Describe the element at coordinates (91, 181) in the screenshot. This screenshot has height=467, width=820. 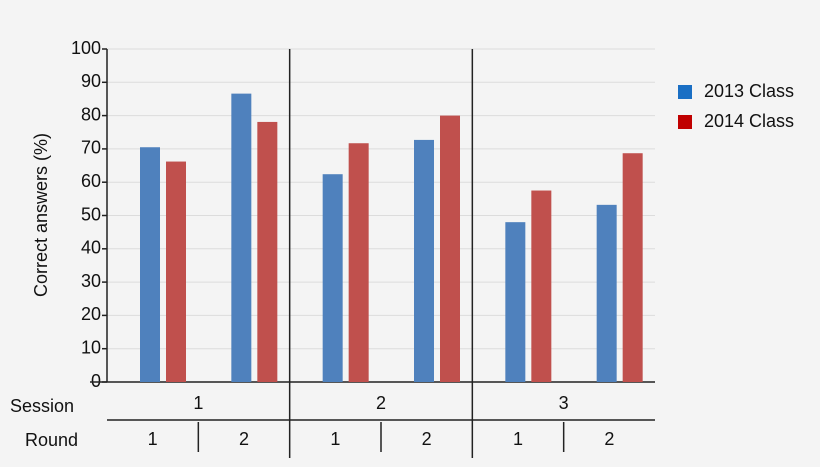
I see `y-tick-label: 60` at that location.